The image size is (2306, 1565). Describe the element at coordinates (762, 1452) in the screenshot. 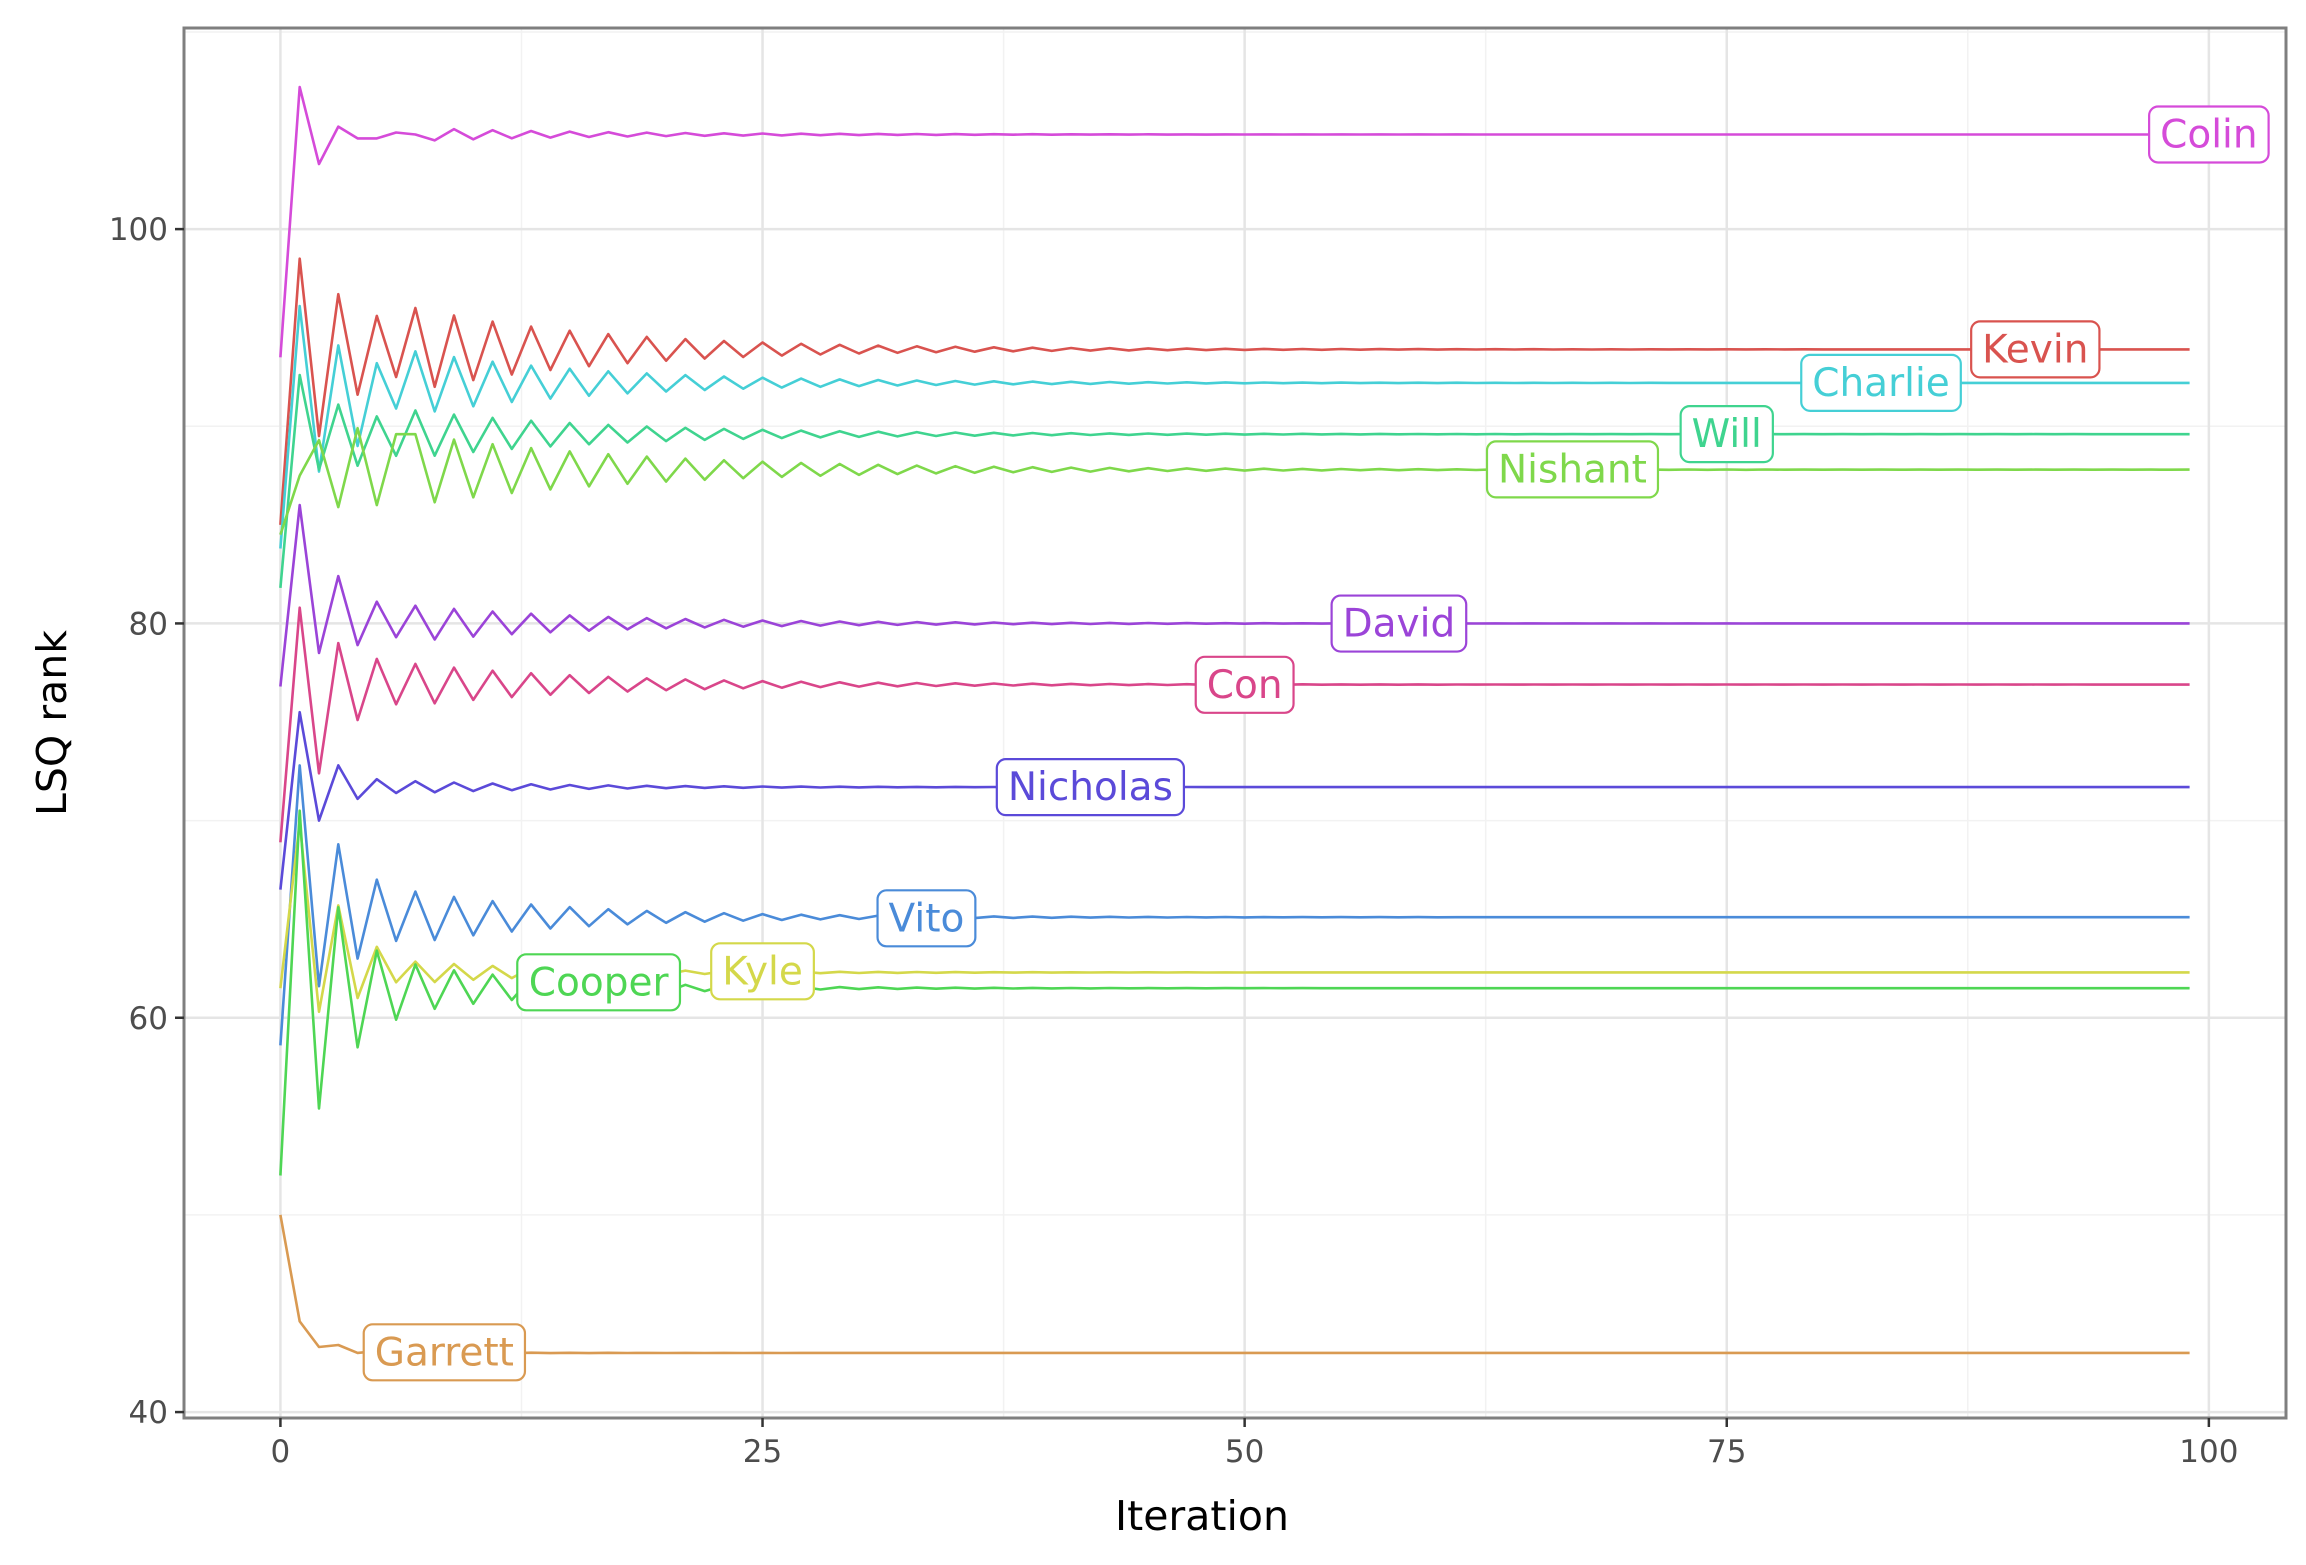

I see `x-tick-label: 25` at that location.